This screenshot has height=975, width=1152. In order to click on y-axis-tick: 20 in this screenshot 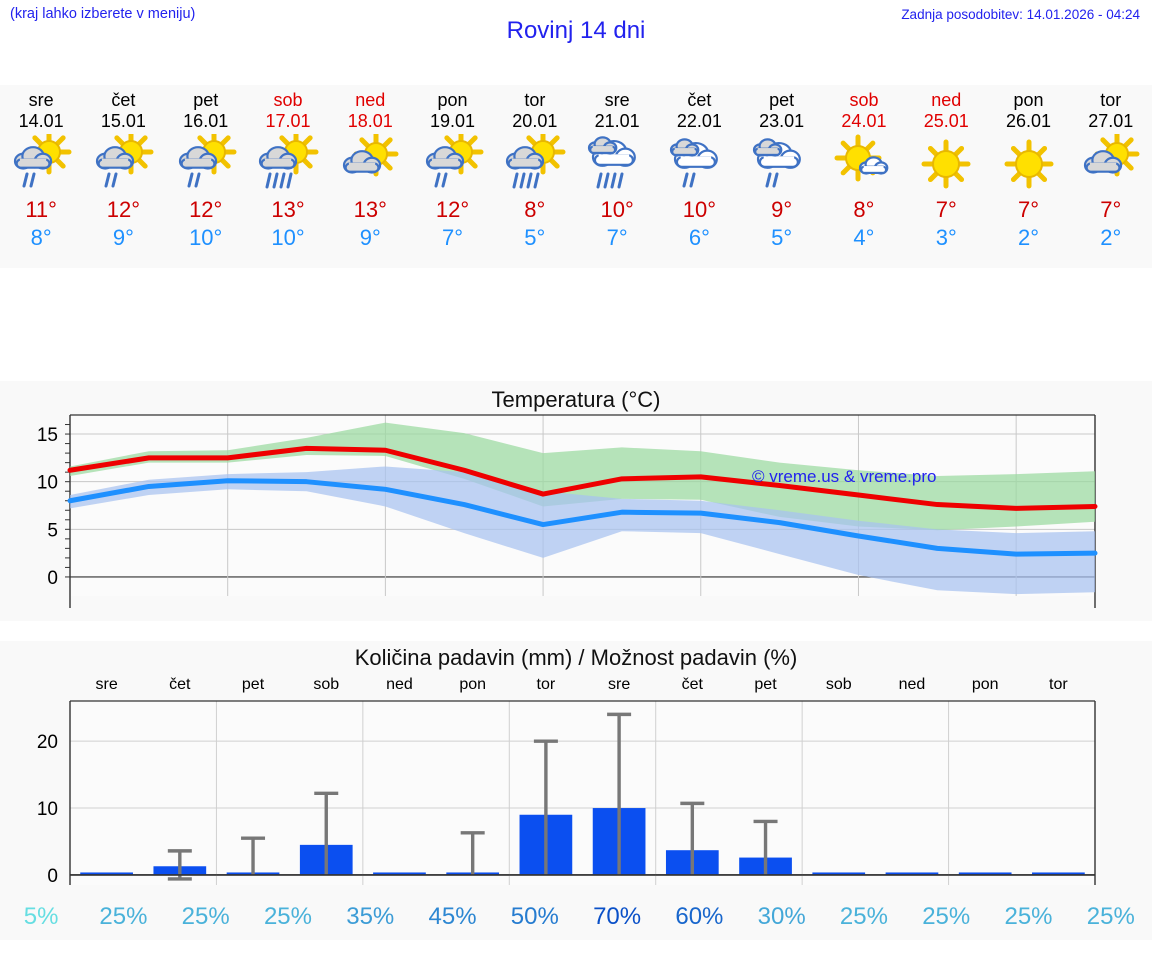, I will do `click(47, 742)`.